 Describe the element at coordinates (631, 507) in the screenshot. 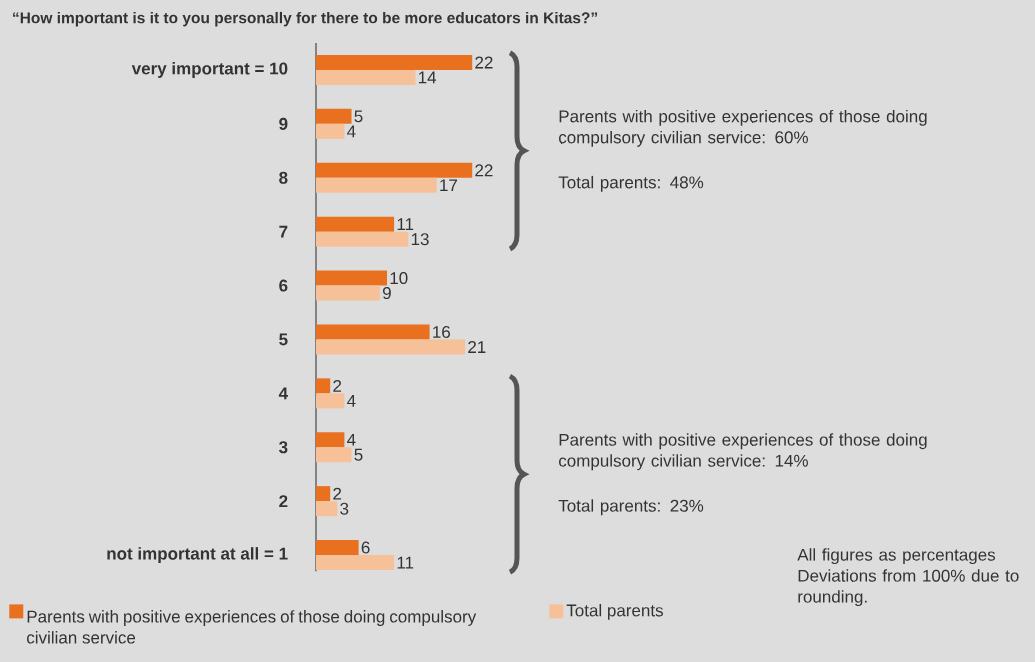

I see `text: Total parents: 23%` at that location.